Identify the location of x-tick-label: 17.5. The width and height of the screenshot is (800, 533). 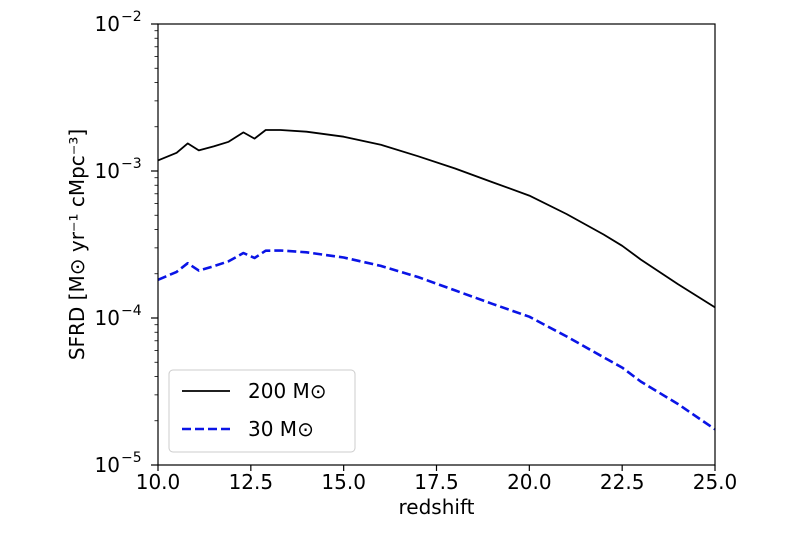
(436, 482).